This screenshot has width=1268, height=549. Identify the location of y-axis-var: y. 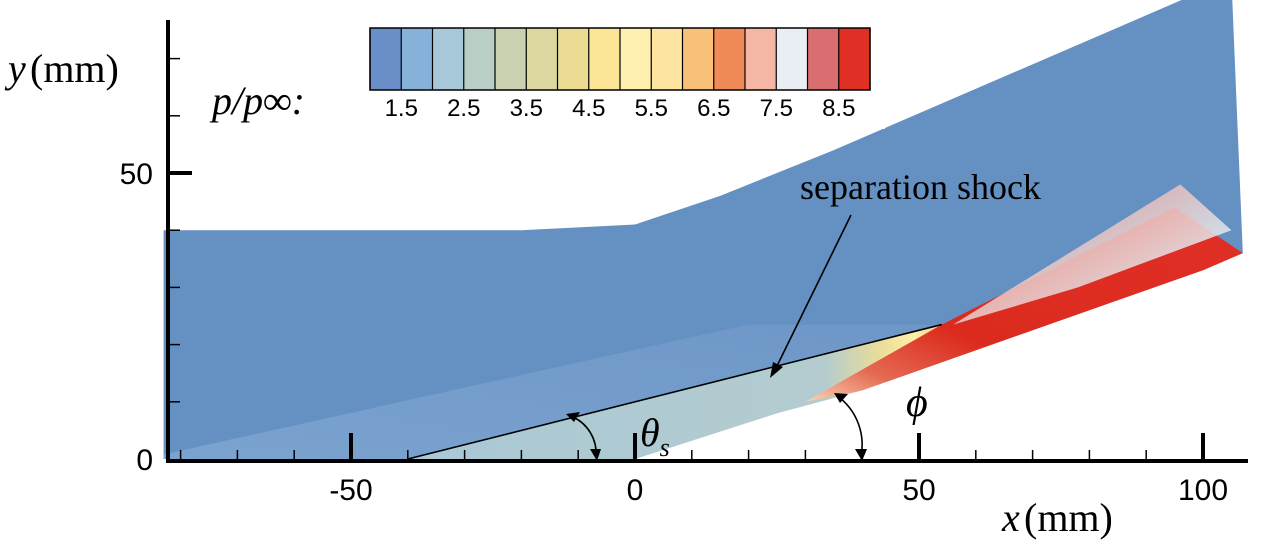
(15, 68).